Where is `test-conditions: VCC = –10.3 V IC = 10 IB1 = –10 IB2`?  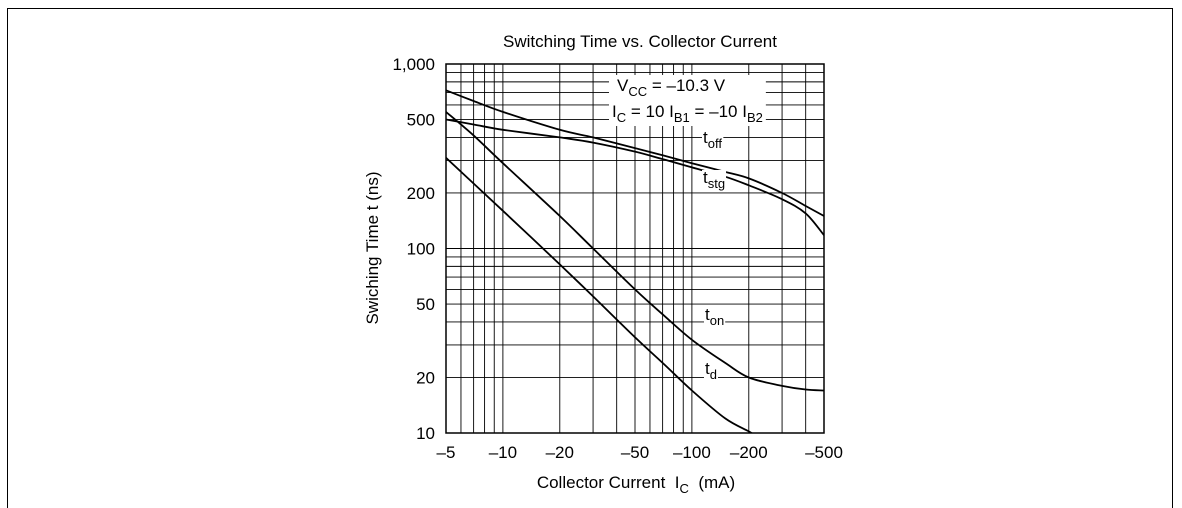
test-conditions: VCC = –10.3 V IC = 10 IB1 = –10 IB2 is located at coordinates (687, 100).